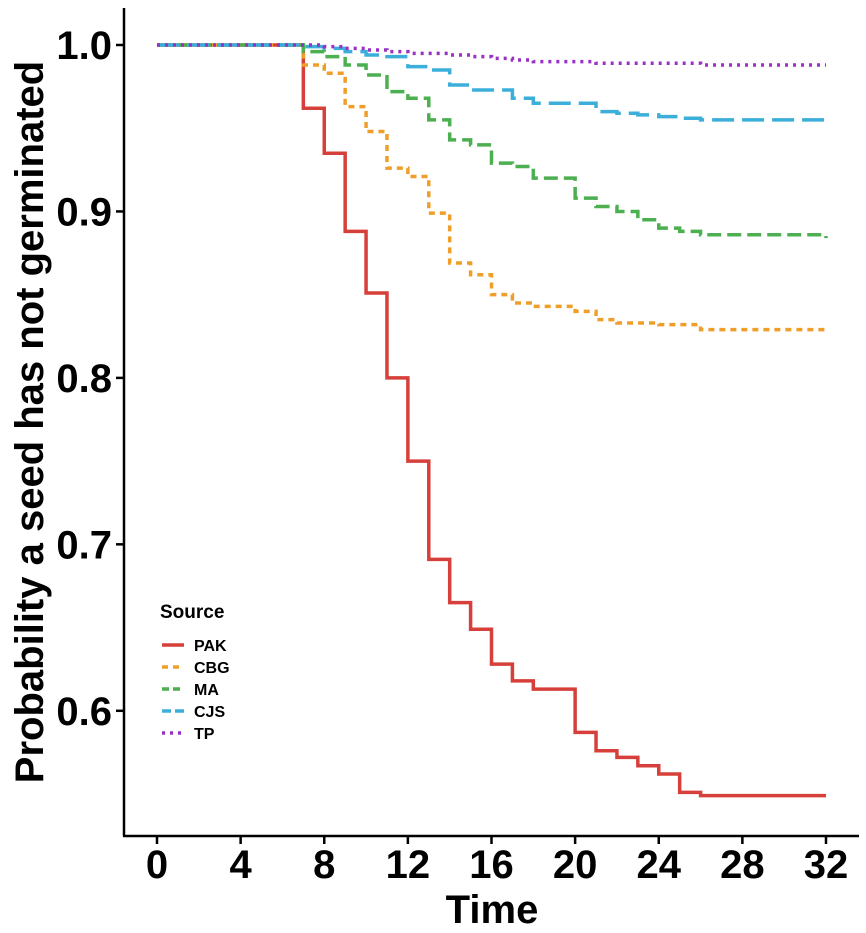 The height and width of the screenshot is (933, 866). Describe the element at coordinates (84, 545) in the screenshot. I see `y-tick-label: 0.7` at that location.